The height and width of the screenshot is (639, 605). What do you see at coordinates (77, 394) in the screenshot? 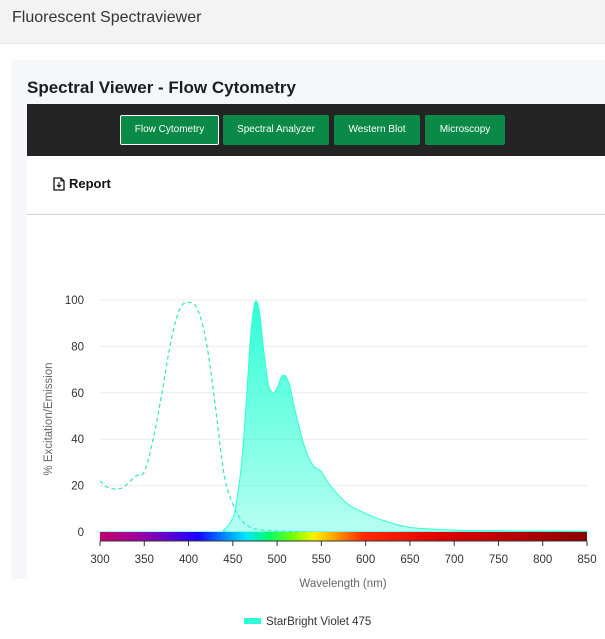
I see `y-tick-label: 60` at bounding box center [77, 394].